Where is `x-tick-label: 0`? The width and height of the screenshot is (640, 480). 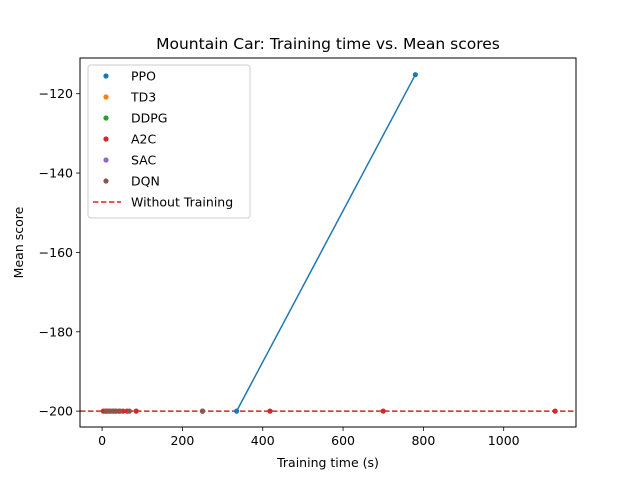 x-tick-label: 0 is located at coordinates (102, 440).